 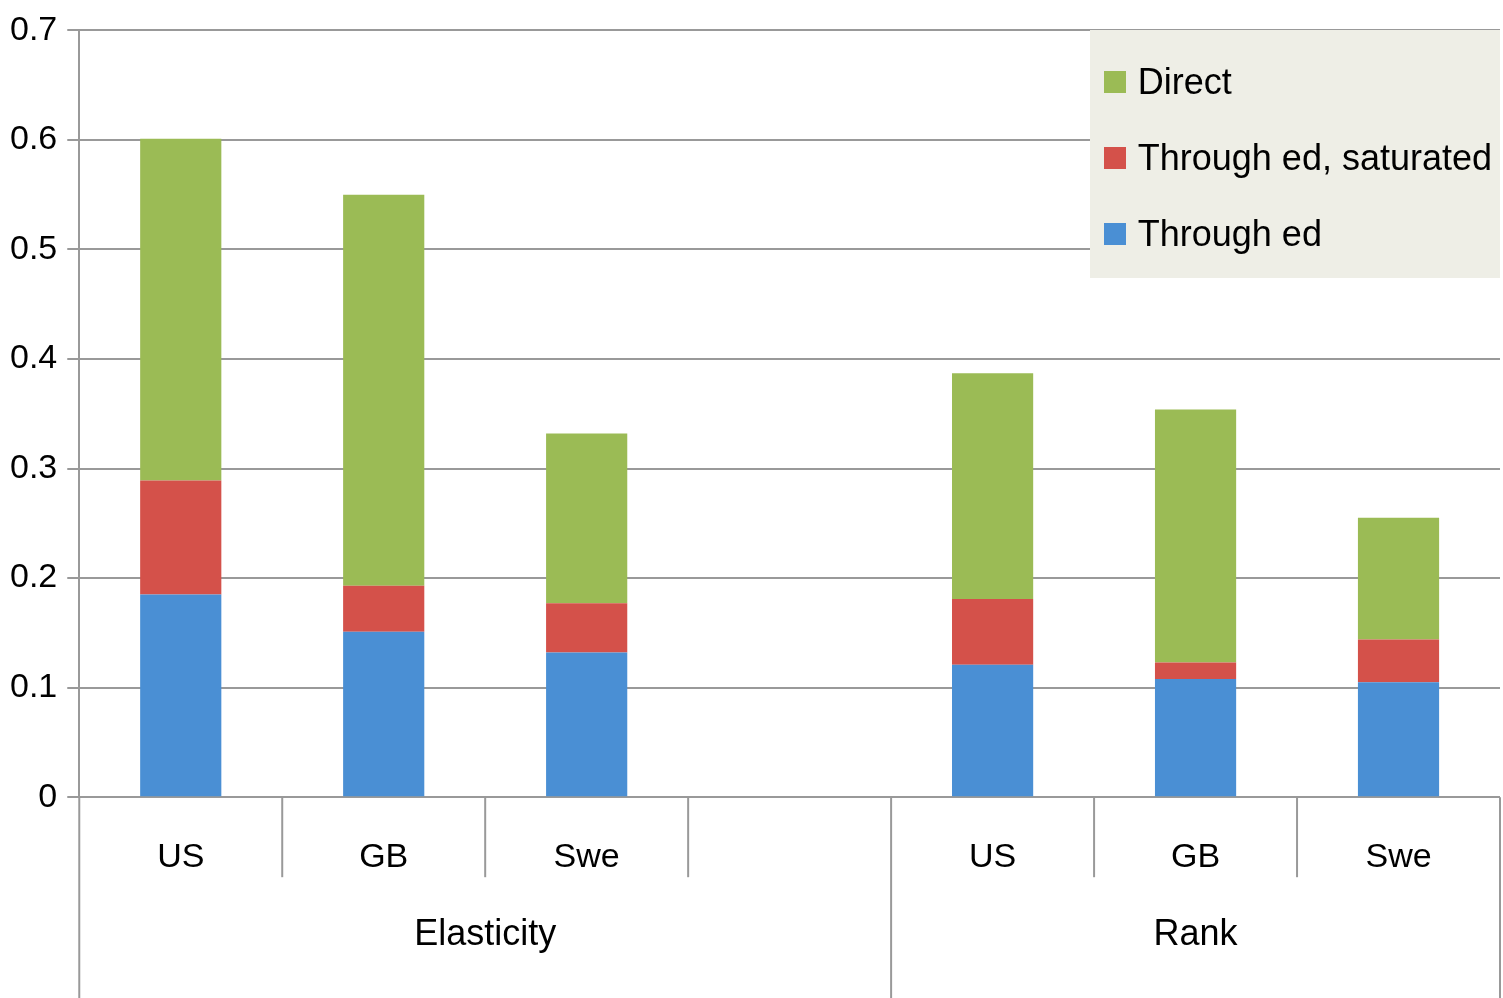 I want to click on y-tick-label: 0.3, so click(x=34, y=465).